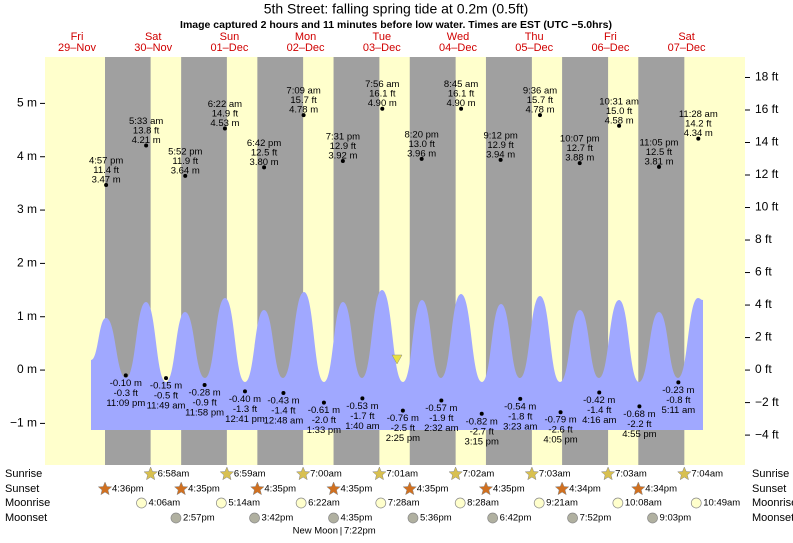 The height and width of the screenshot is (543, 793). Describe the element at coordinates (767, 434) in the screenshot. I see `y2-tick-label: −4 ft` at that location.